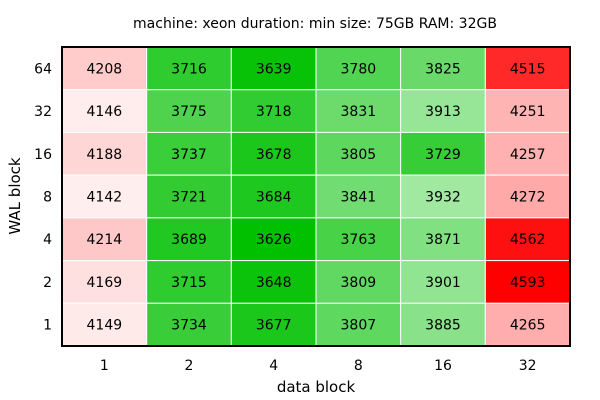 The width and height of the screenshot is (600, 400). What do you see at coordinates (318, 366) in the screenshot?
I see `x-axis-ticks: 1 2 4 8 16 32` at bounding box center [318, 366].